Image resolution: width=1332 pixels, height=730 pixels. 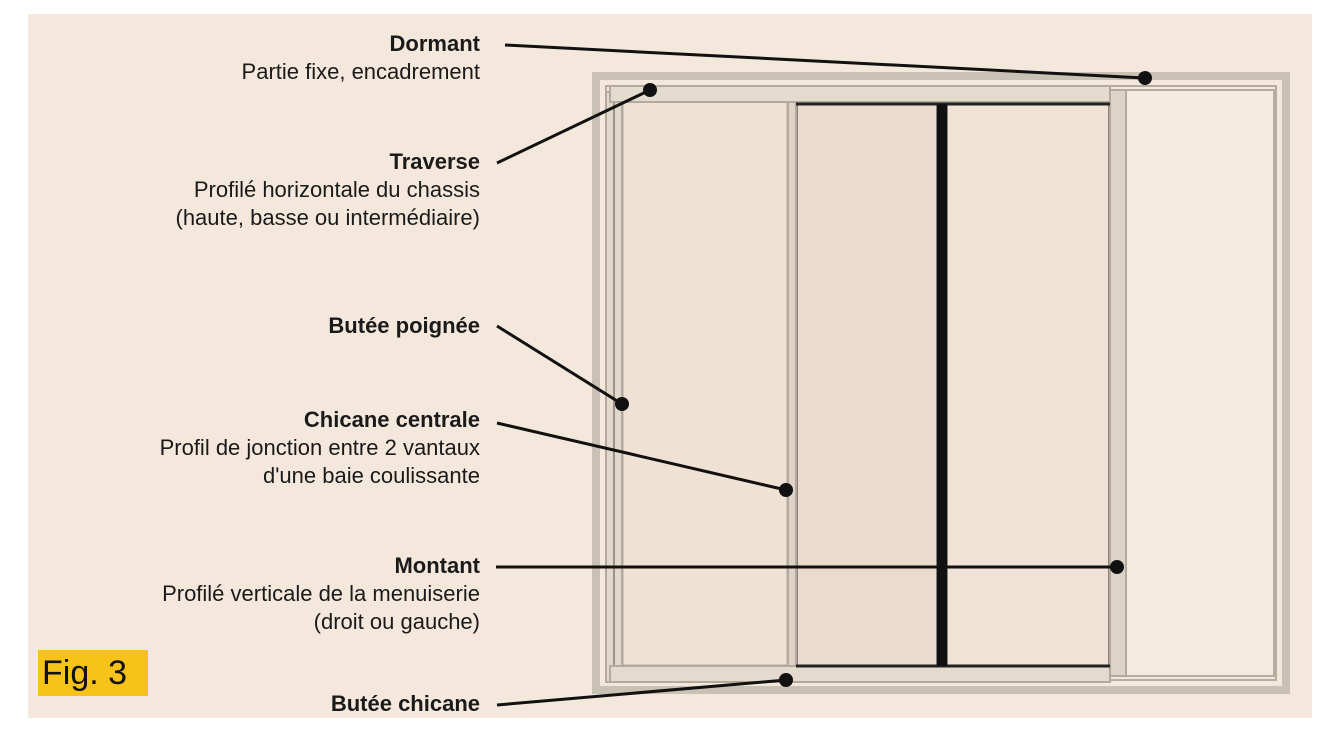 I want to click on label-traverse-desc-2: (haute, basse ou intermédiaire), so click(x=328, y=217).